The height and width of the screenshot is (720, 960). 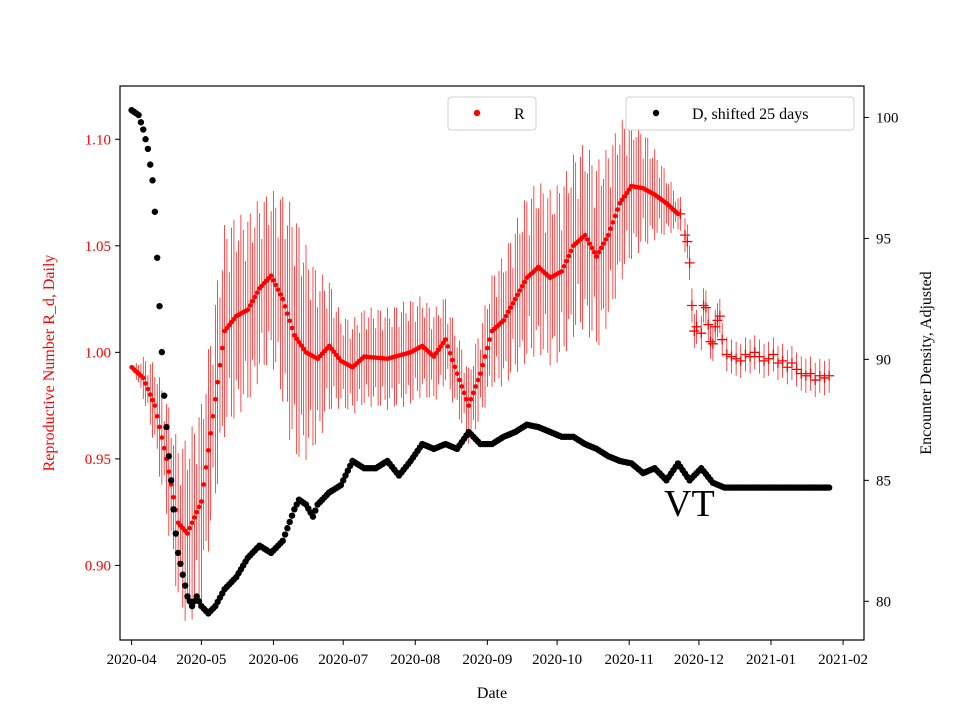 What do you see at coordinates (519, 114) in the screenshot?
I see `legend-r-label: R` at bounding box center [519, 114].